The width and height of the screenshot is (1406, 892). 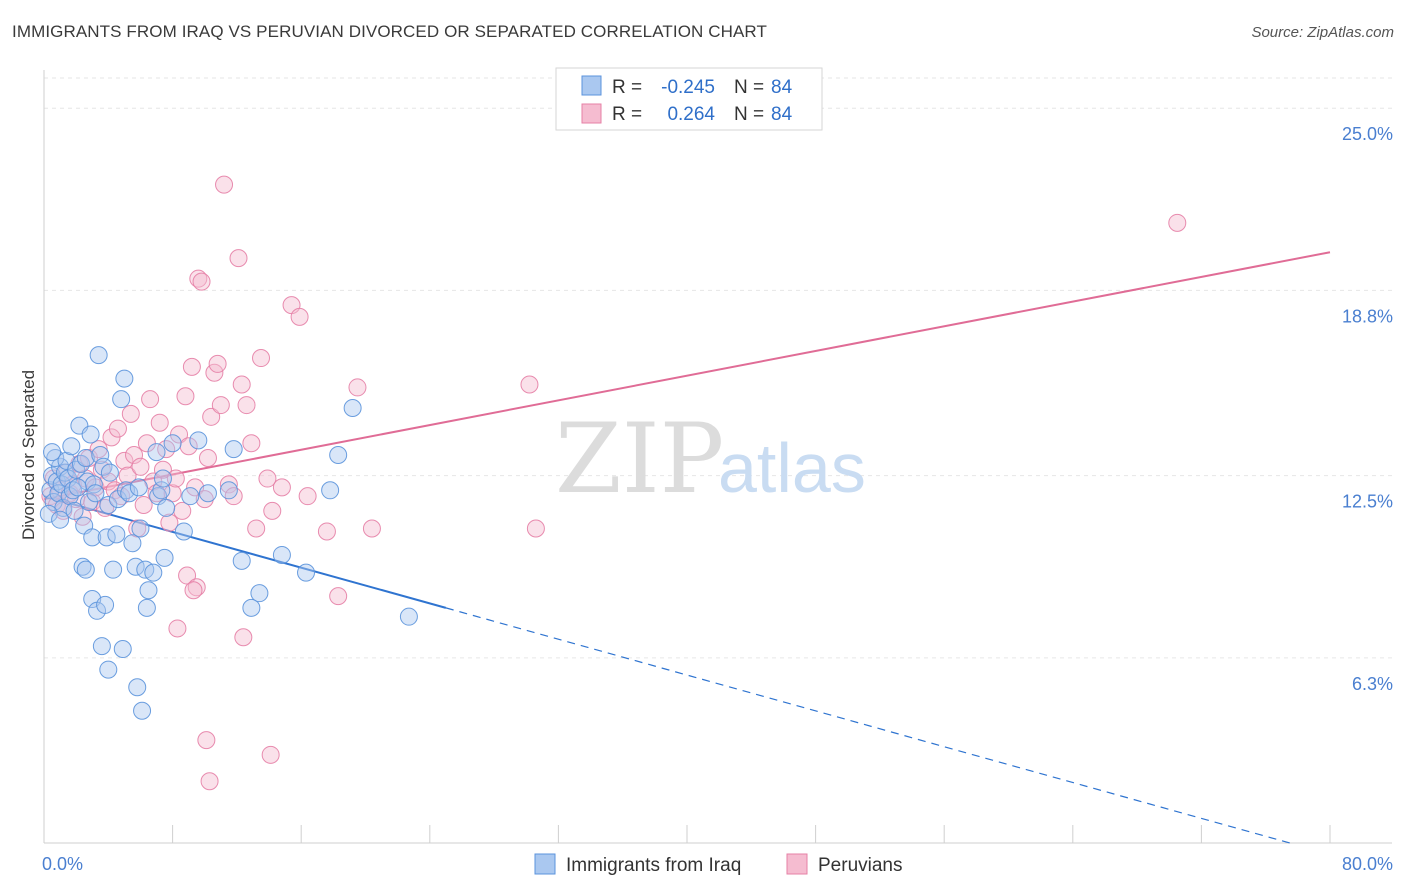 I want to click on x-tick-label-1: 80.0%, so click(x=1367, y=864).